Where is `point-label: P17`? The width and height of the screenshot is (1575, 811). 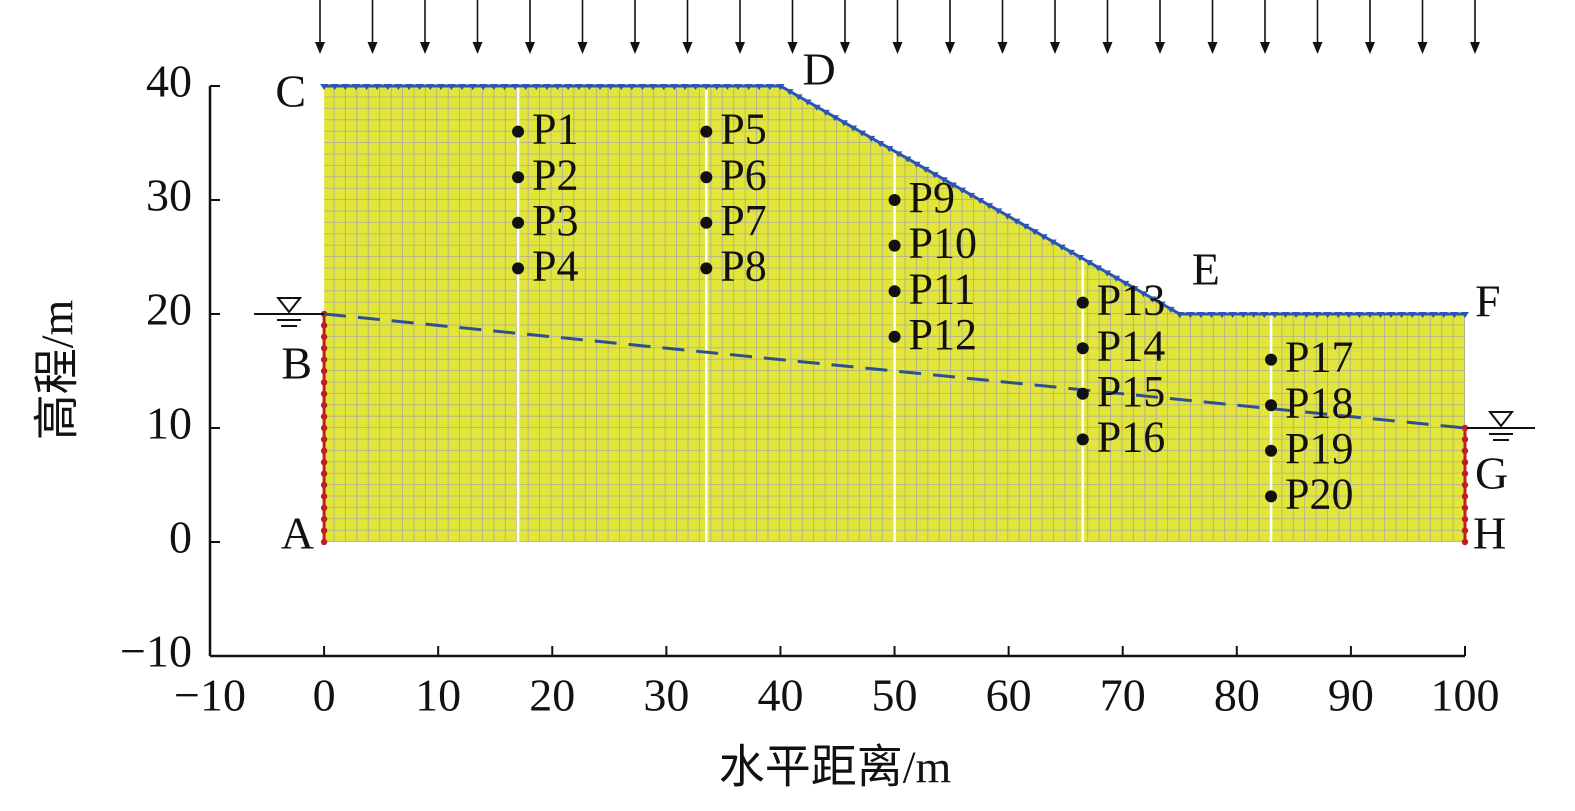 point-label: P17 is located at coordinates (1319, 357).